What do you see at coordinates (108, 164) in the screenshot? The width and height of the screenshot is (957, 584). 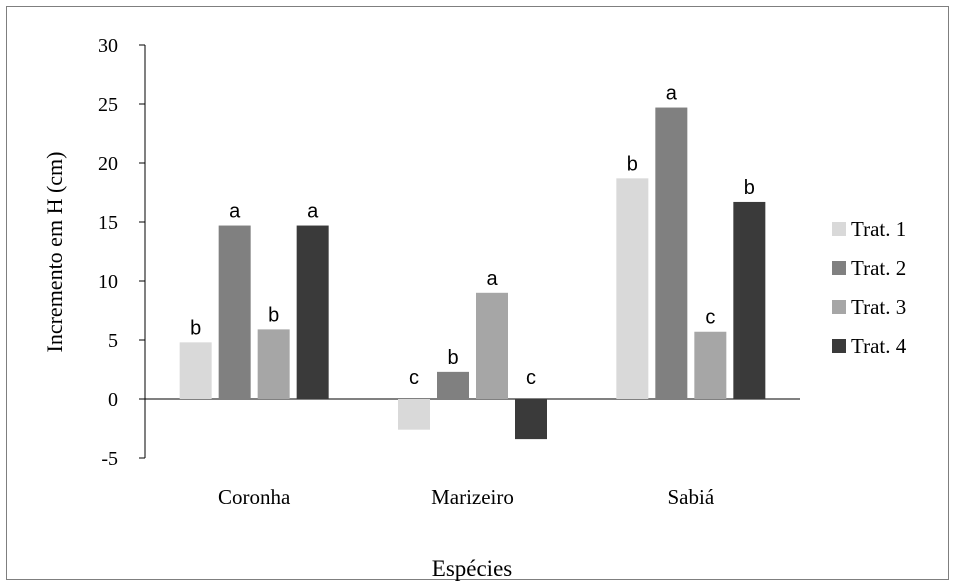 I see `y-tick-label: 20` at bounding box center [108, 164].